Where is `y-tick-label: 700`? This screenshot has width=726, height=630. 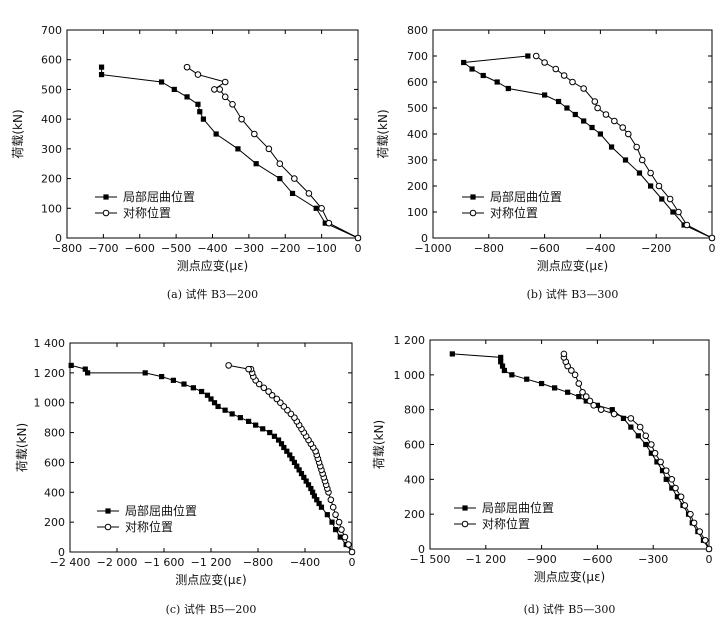 y-tick-label: 700 is located at coordinates (417, 56).